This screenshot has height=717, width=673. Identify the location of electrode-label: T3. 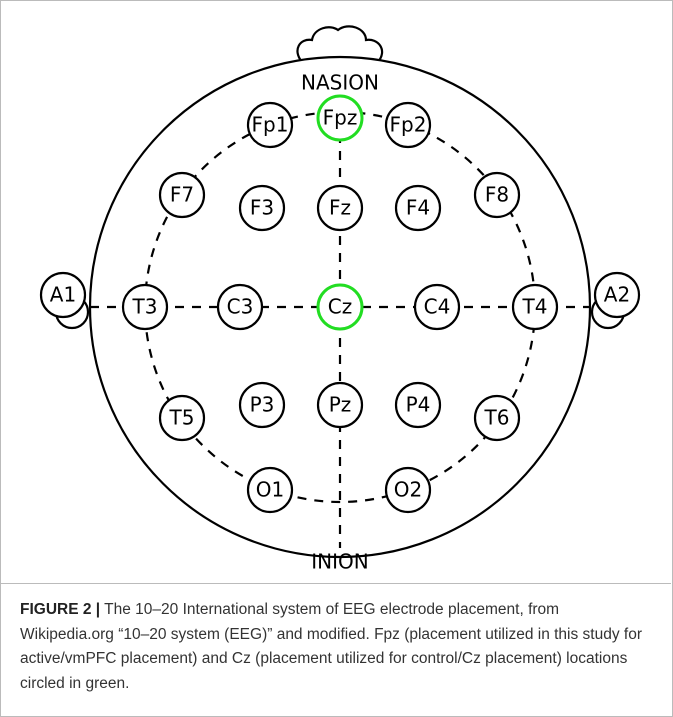
(145, 307).